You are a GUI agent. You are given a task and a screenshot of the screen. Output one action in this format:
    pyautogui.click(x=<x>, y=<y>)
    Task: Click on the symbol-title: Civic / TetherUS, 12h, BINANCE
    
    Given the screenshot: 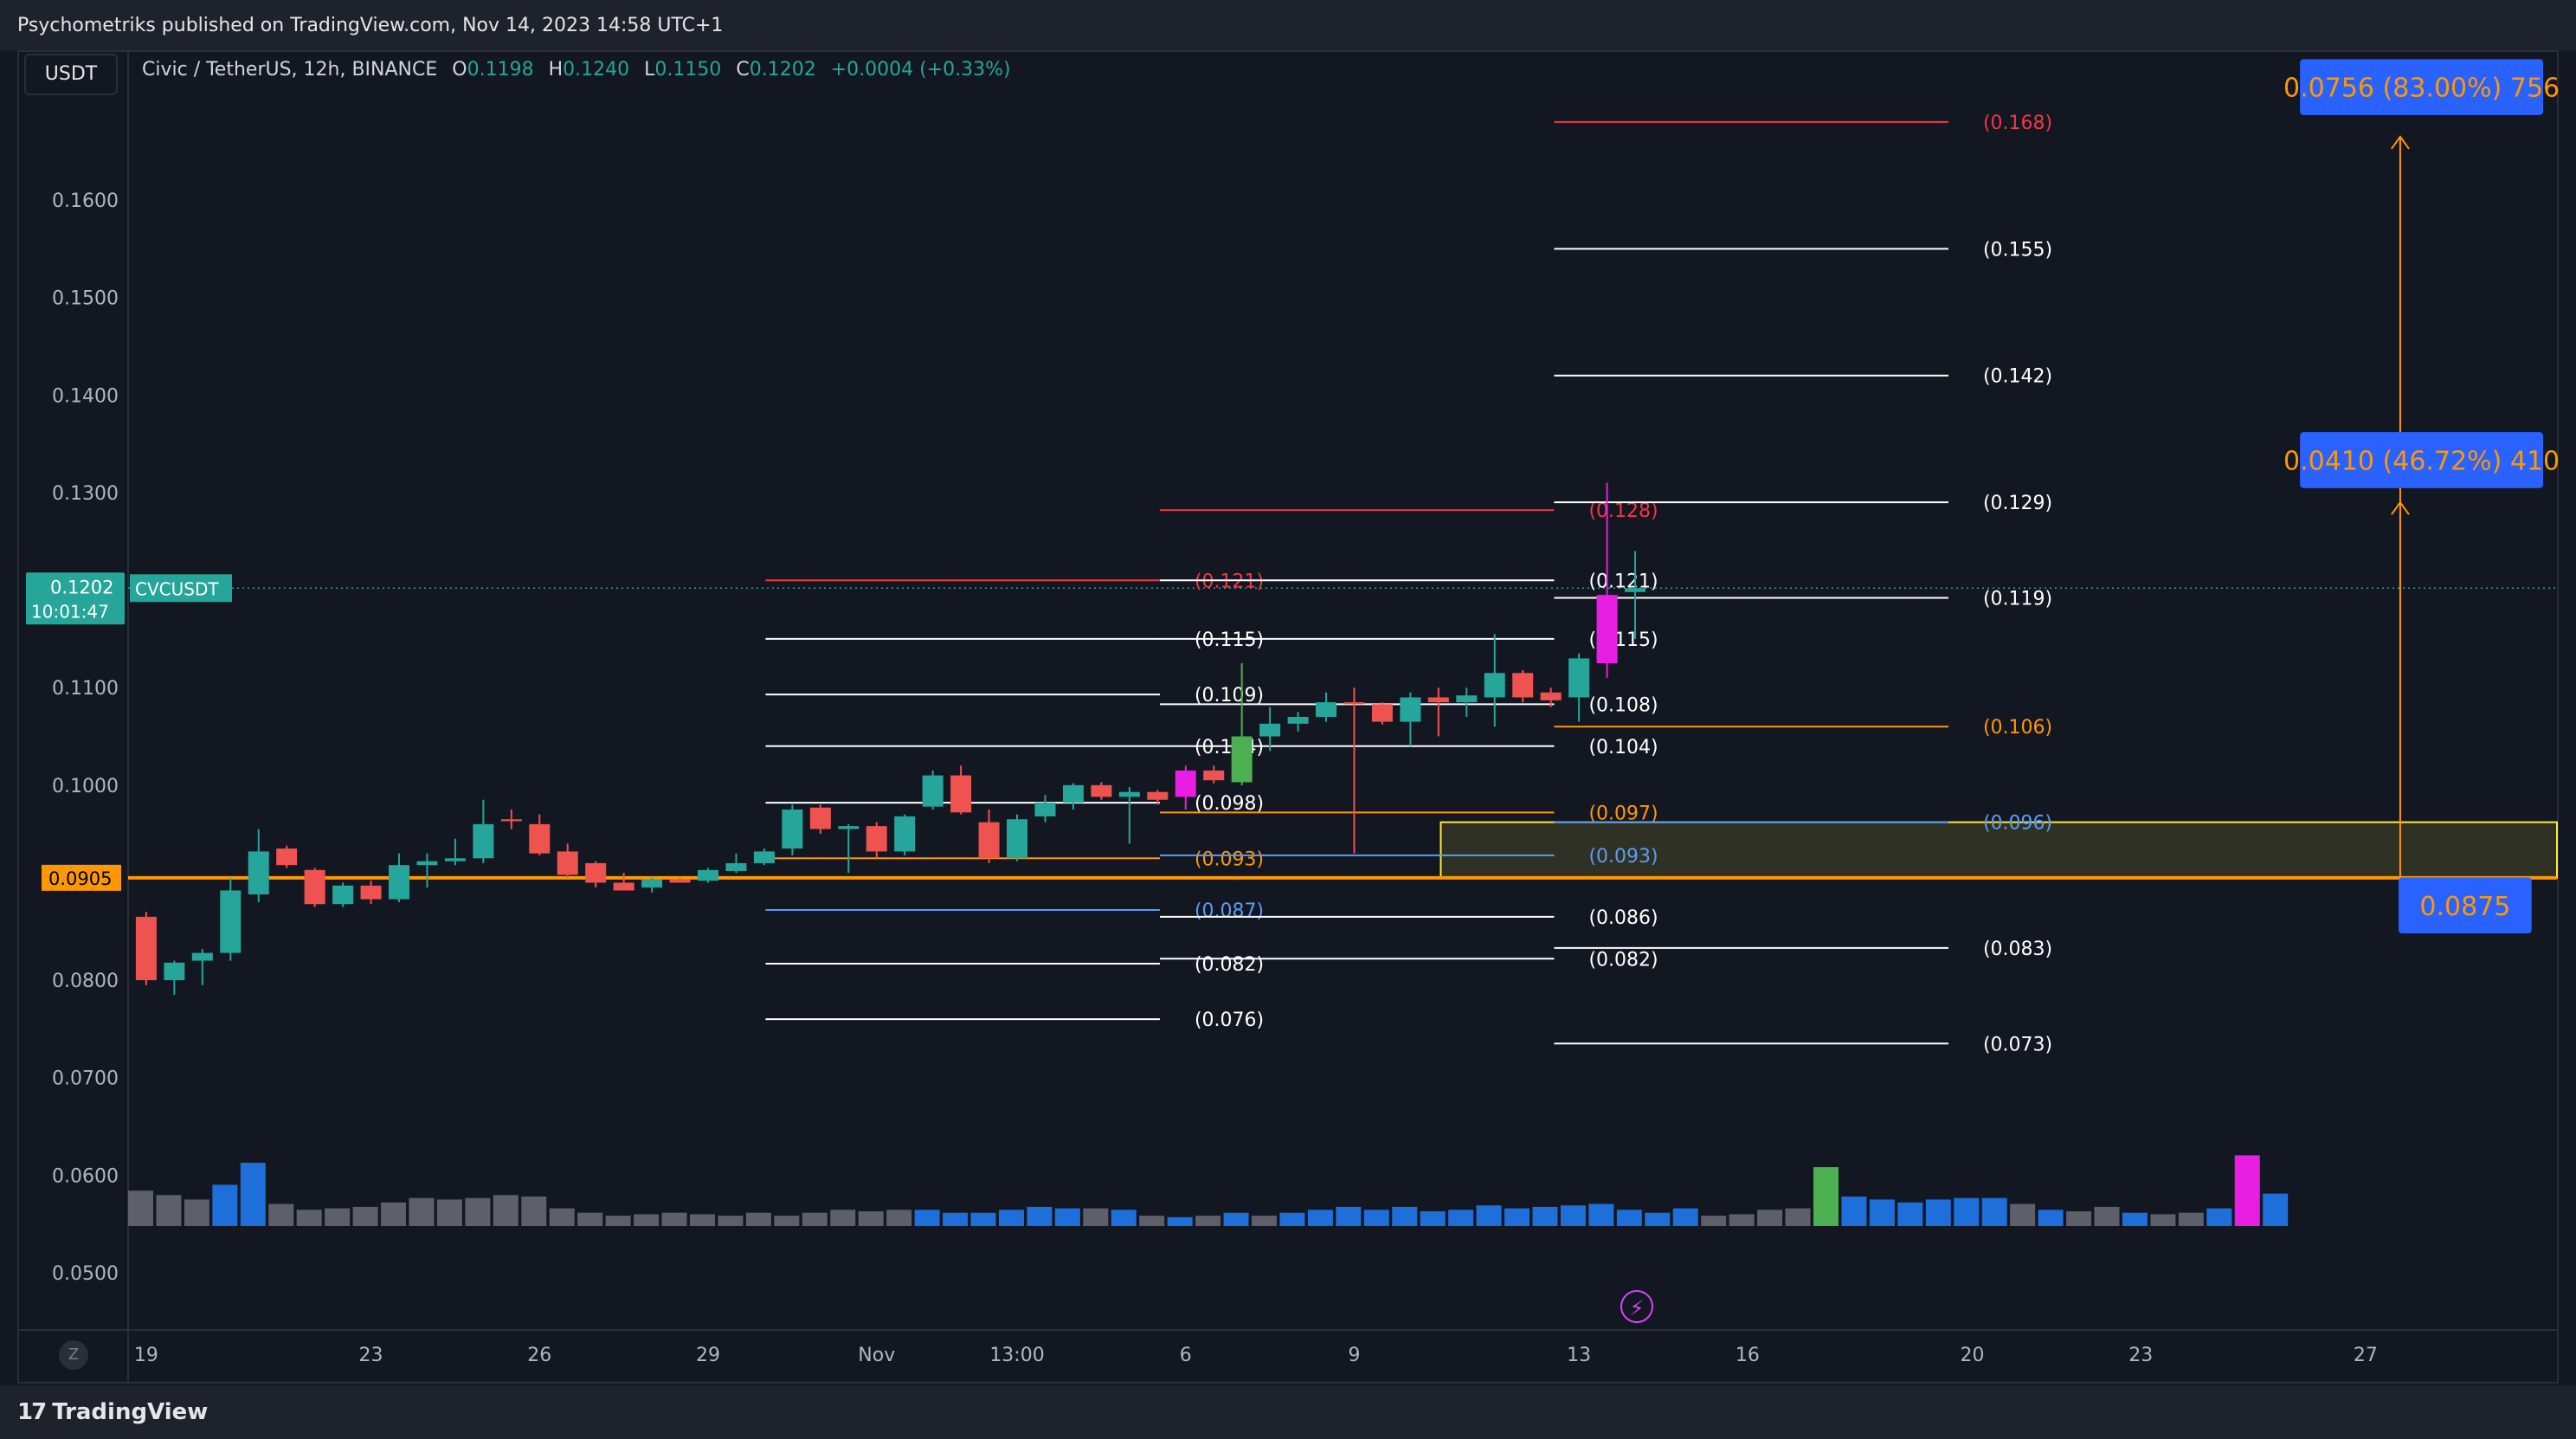 What is the action you would take?
    pyautogui.click(x=290, y=70)
    